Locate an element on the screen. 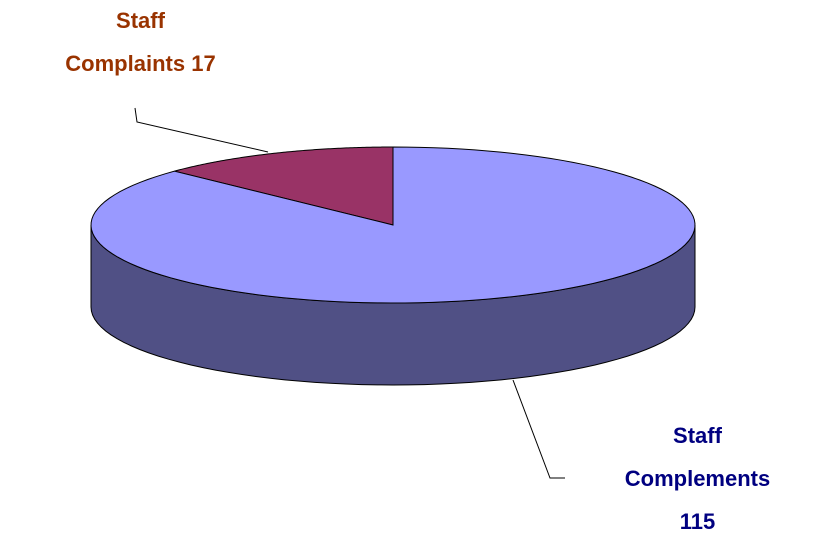  data-label: Staff Complements 115 is located at coordinates (697, 478).